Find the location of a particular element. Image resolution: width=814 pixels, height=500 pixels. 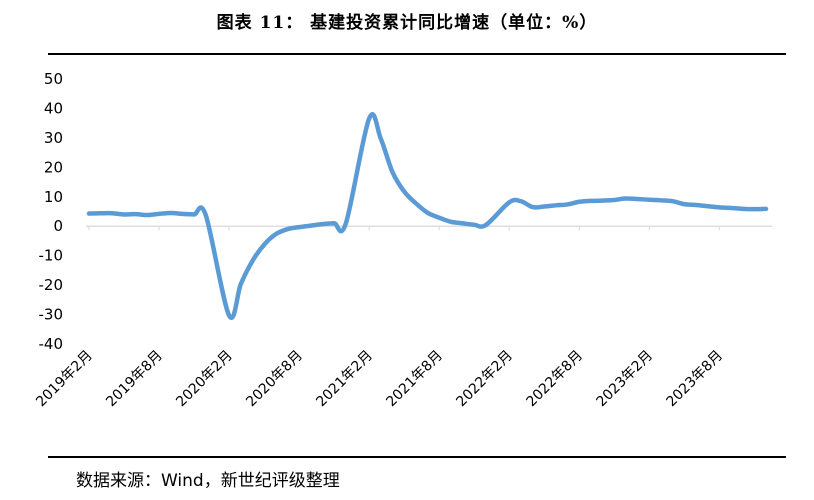

x-tick-label: 2019年8月 is located at coordinates (134, 379).